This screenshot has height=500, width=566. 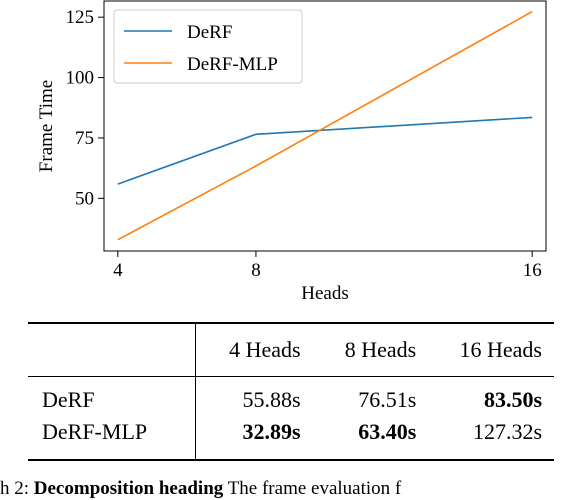 I want to click on row-cell: 76.51s, so click(x=387, y=399).